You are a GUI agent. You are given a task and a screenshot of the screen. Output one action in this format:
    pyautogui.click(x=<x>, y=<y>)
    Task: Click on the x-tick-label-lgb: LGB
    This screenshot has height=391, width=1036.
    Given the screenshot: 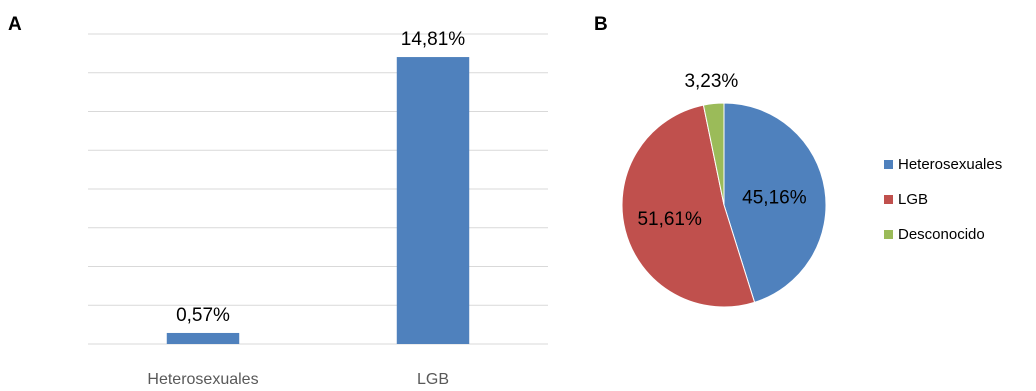 What is the action you would take?
    pyautogui.click(x=433, y=379)
    